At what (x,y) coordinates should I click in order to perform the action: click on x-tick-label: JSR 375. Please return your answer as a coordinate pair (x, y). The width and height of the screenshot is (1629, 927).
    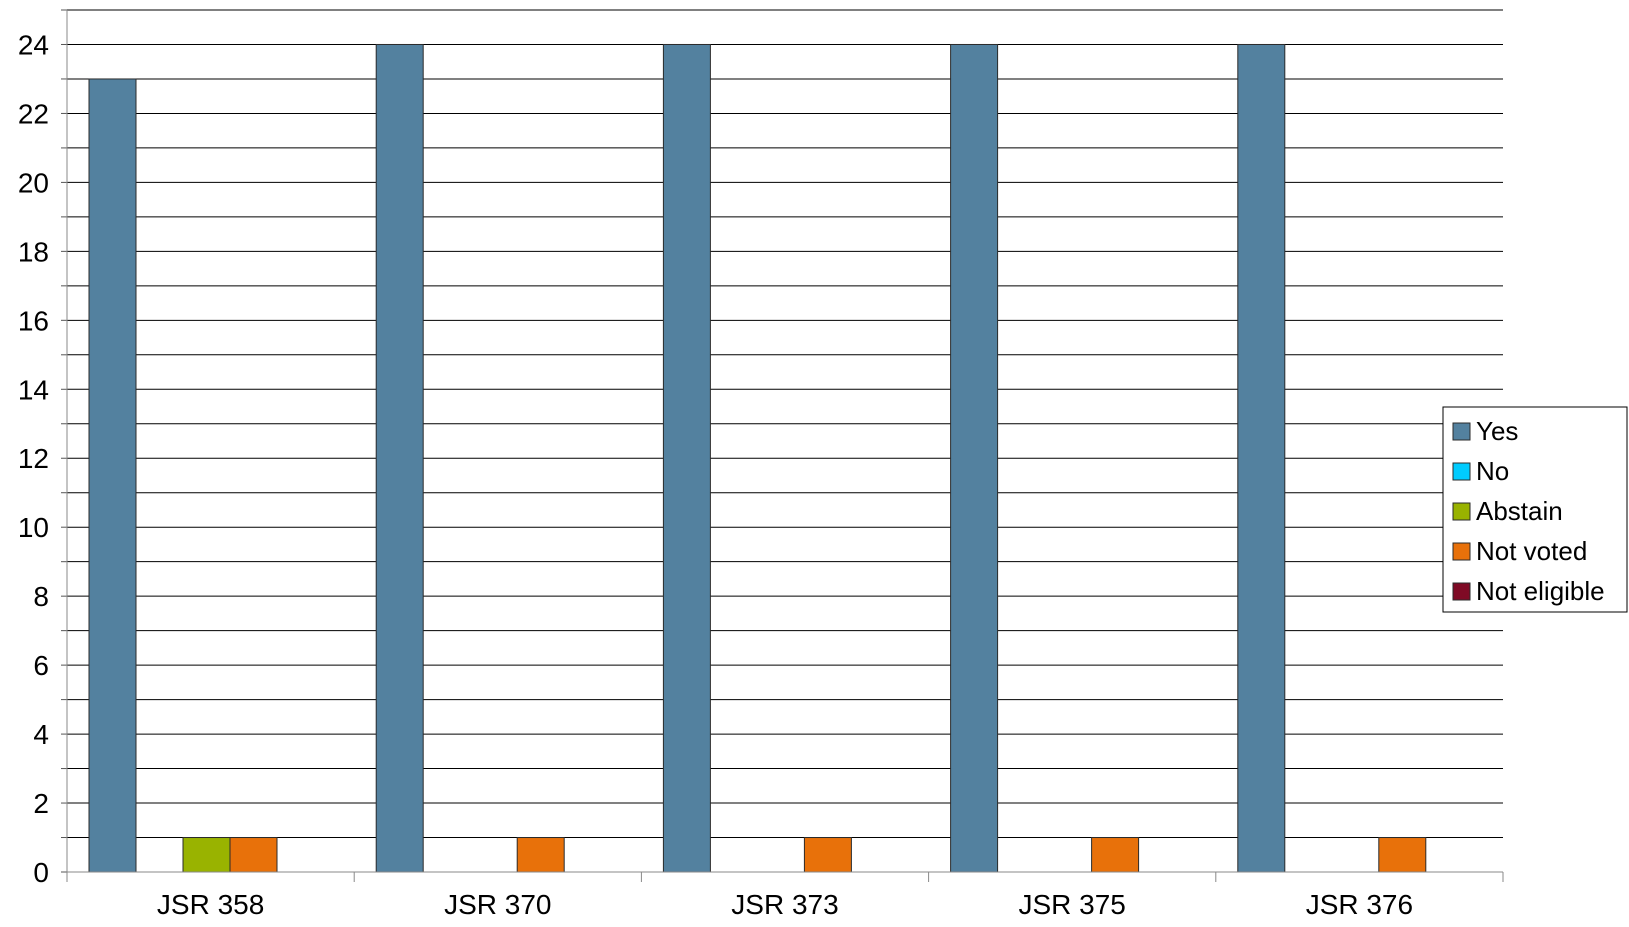
    Looking at the image, I should click on (1071, 904).